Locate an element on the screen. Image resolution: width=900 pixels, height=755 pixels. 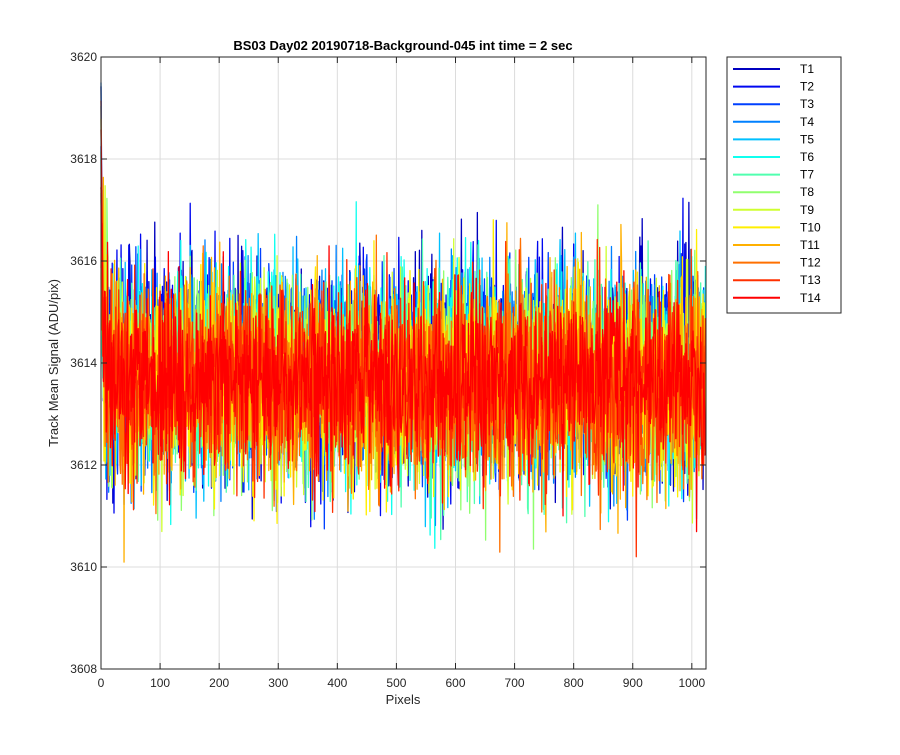
legend: T1 T2 T3 T4 T5 T6 T7 T8 T9 T10 T11 T12 T13 T14 is located at coordinates (784, 185).